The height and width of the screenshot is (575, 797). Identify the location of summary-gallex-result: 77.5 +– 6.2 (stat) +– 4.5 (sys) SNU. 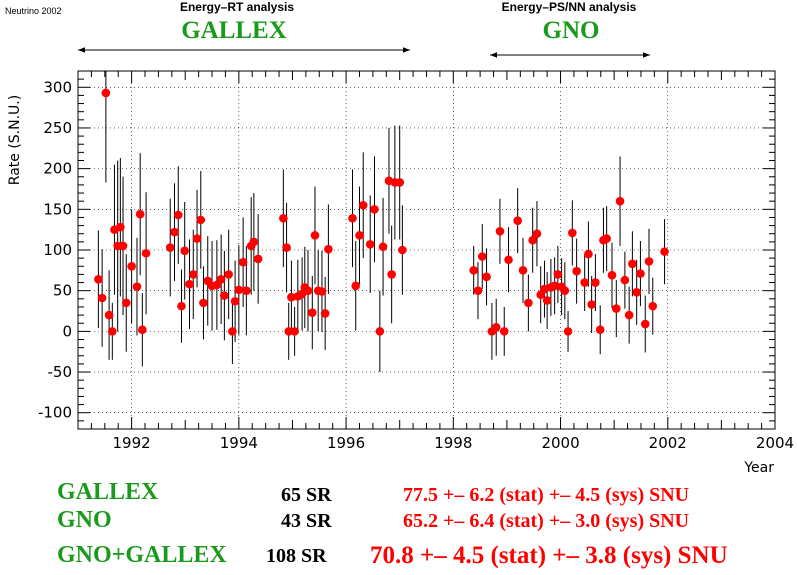
(546, 495).